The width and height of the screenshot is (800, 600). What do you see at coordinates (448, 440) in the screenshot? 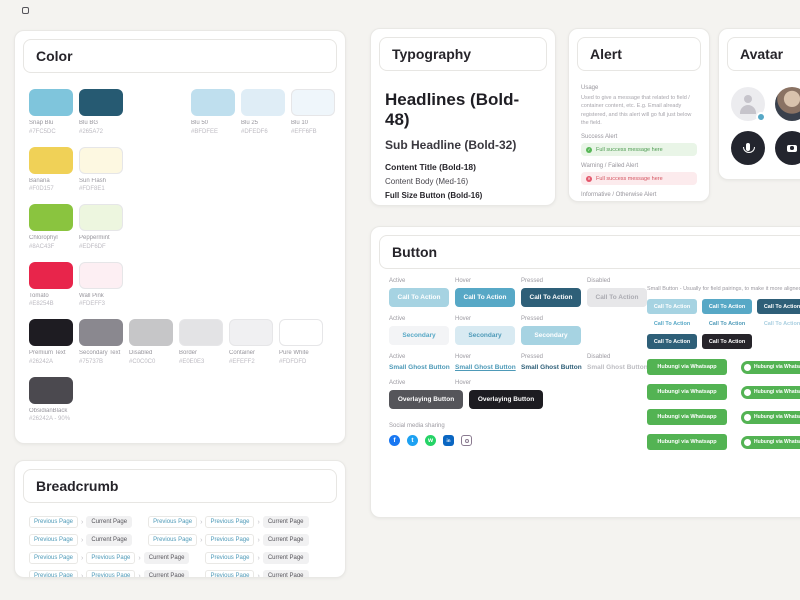
I see `linkedin-icon: in` at bounding box center [448, 440].